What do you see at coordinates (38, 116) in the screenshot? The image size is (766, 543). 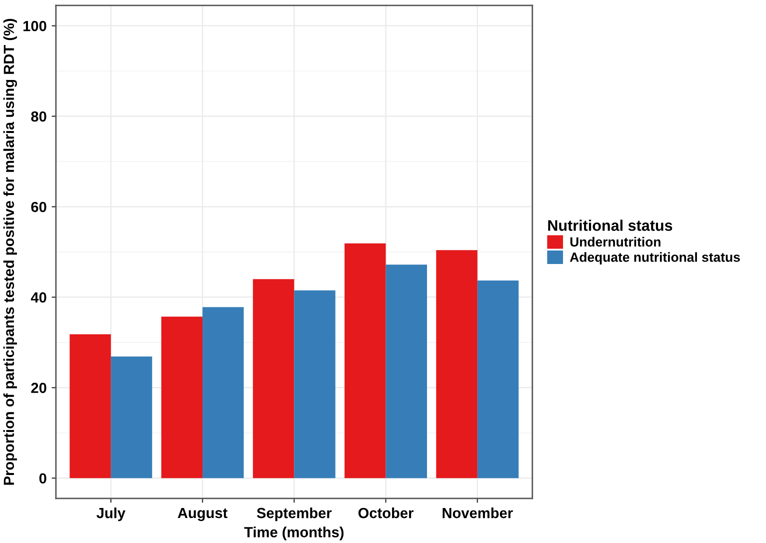 I see `y-tick-label: 80` at bounding box center [38, 116].